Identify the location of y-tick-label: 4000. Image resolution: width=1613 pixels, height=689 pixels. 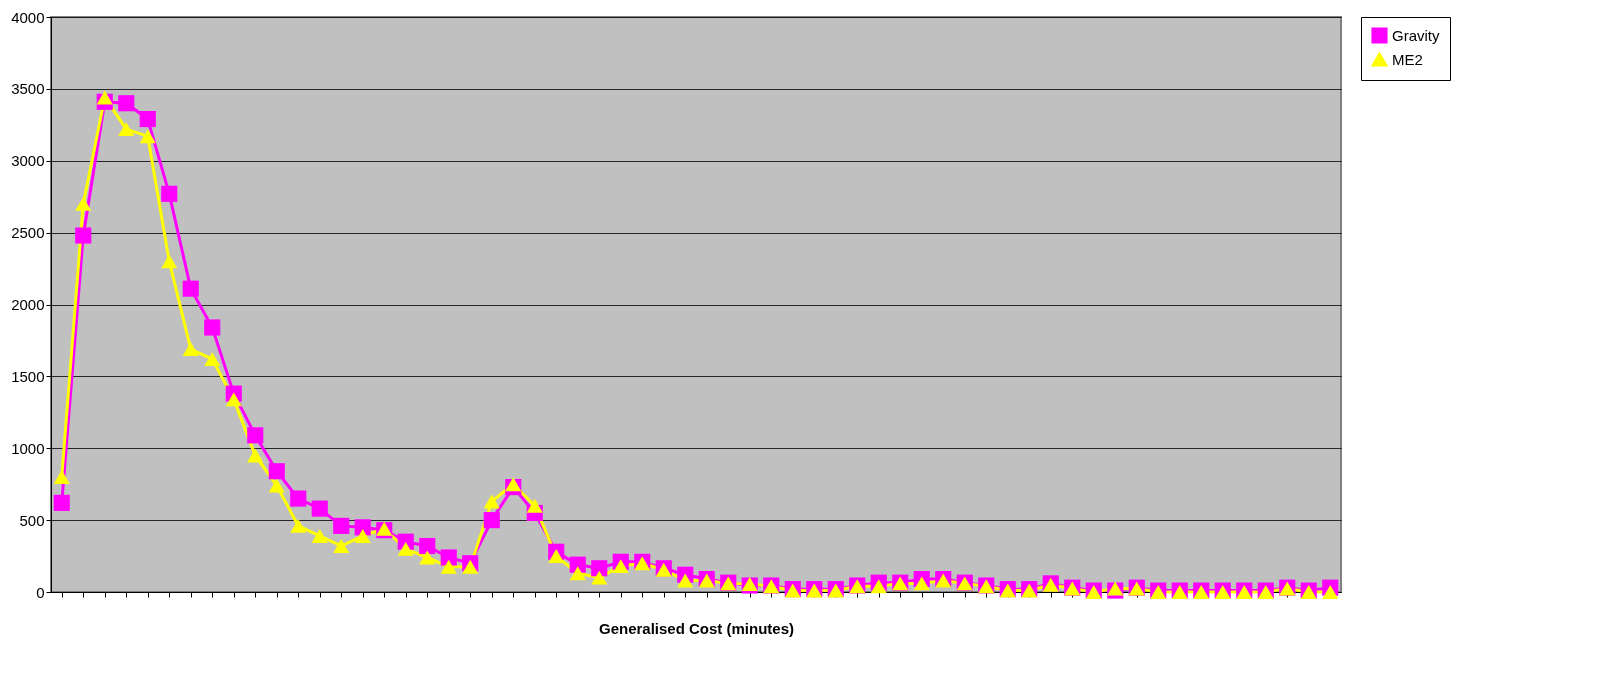
(28, 17).